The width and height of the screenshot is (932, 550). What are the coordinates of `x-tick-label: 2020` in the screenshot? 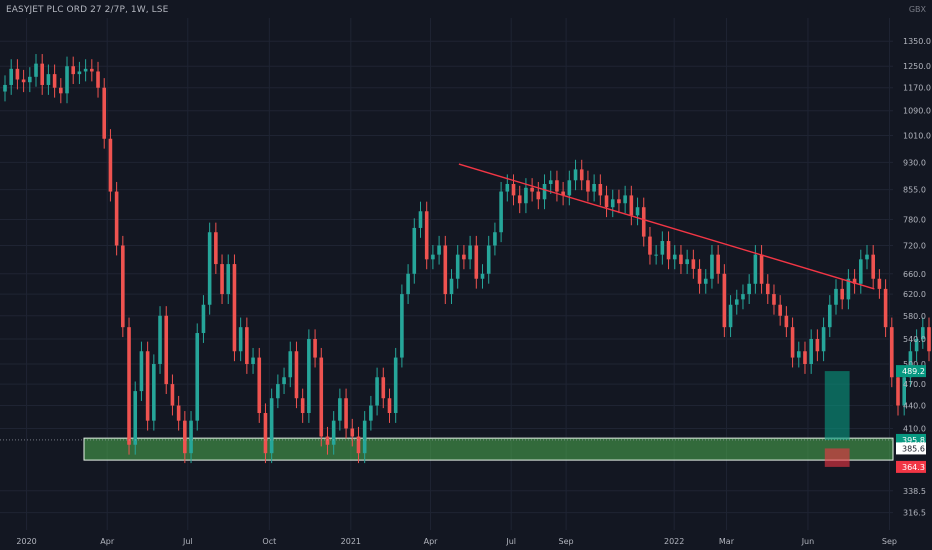 It's located at (26, 541).